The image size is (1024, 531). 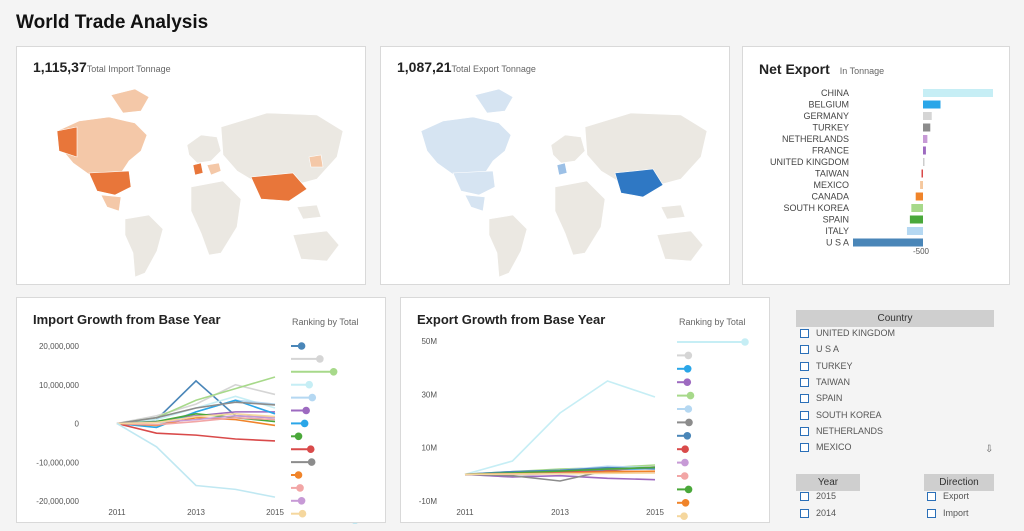 I want to click on direction-option-label: Import, so click(x=956, y=512).